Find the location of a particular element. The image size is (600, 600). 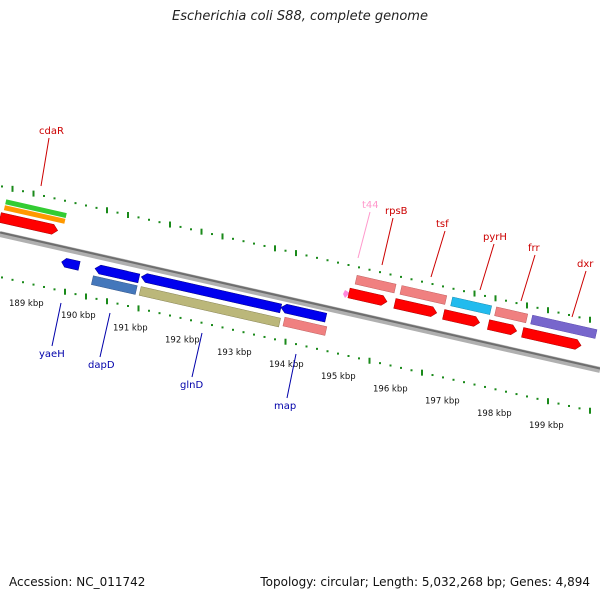

tick-label: 196 kbp is located at coordinates (390, 389).